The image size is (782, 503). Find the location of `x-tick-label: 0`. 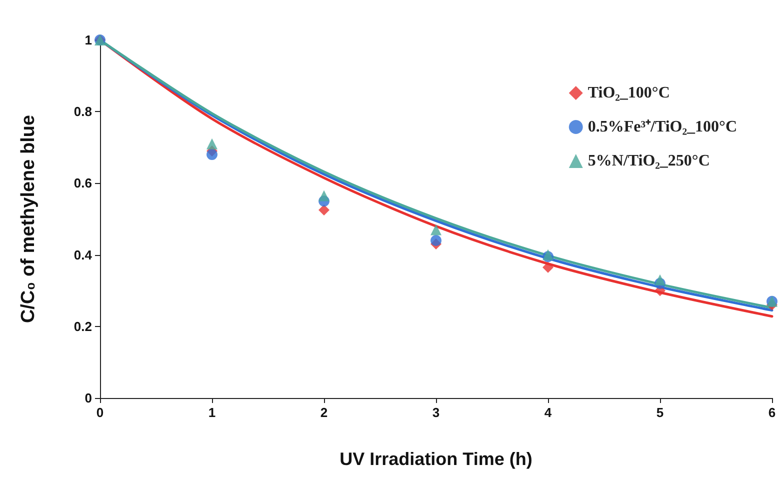

x-tick-label: 0 is located at coordinates (100, 412).